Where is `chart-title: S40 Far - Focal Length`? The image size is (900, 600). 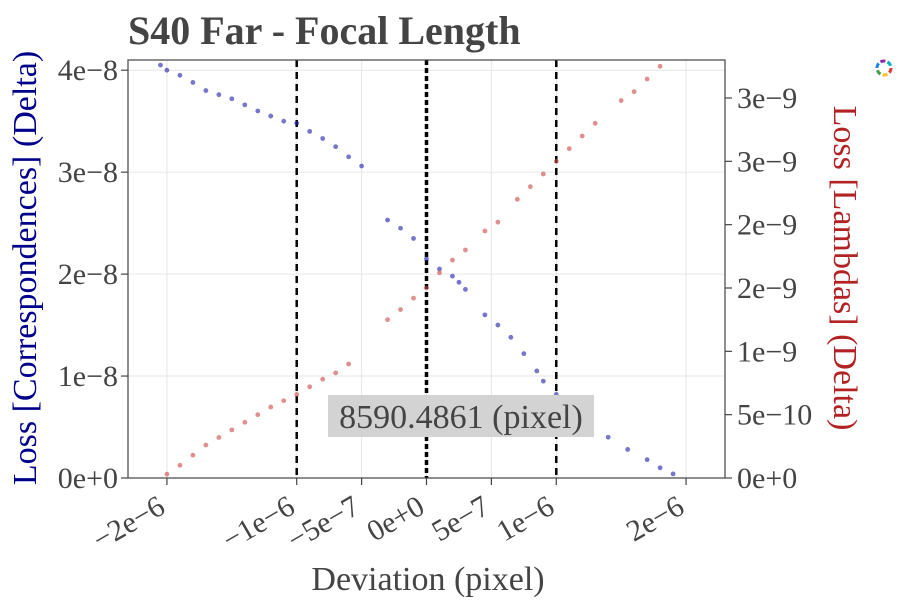
chart-title: S40 Far - Focal Length is located at coordinates (324, 30).